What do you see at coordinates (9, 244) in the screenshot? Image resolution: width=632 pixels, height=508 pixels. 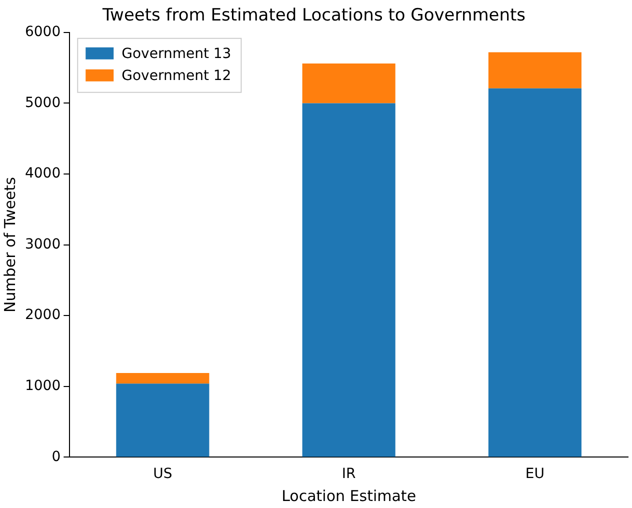 I see `y-axis-title: Number of Tweets` at bounding box center [9, 244].